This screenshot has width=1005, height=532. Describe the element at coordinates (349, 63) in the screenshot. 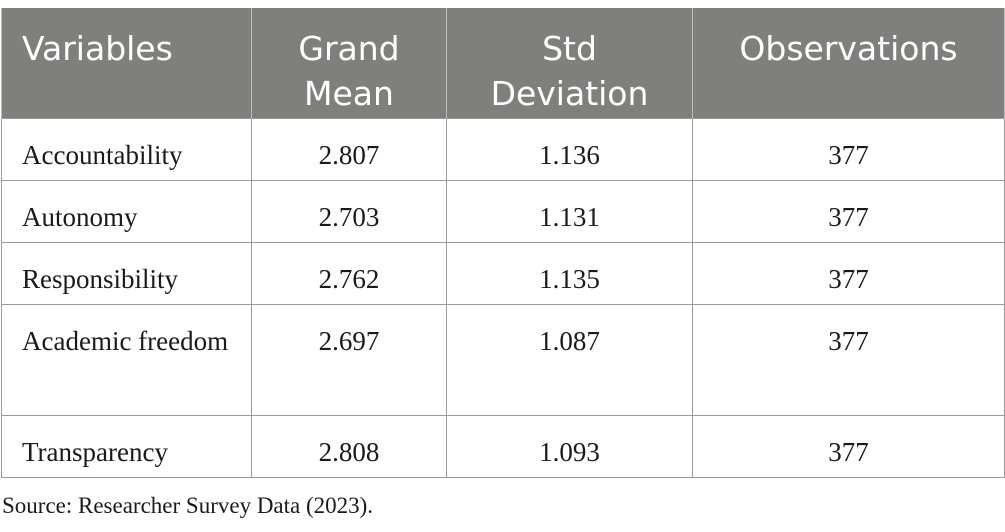

I see `header-grand-mean: Grand Mean` at that location.